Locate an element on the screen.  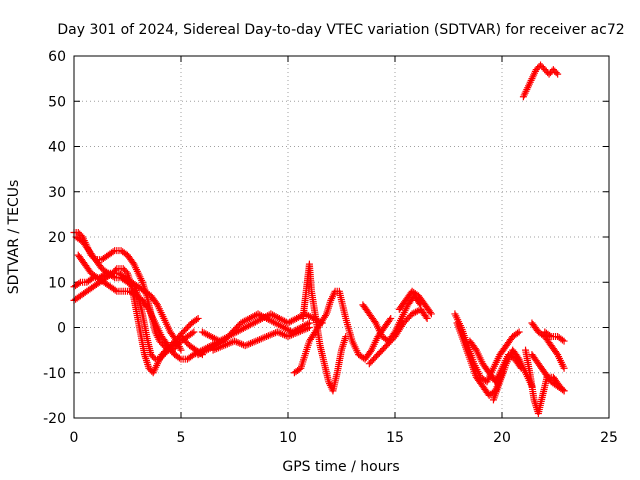
y-tick-label: 30 is located at coordinates (57, 193).